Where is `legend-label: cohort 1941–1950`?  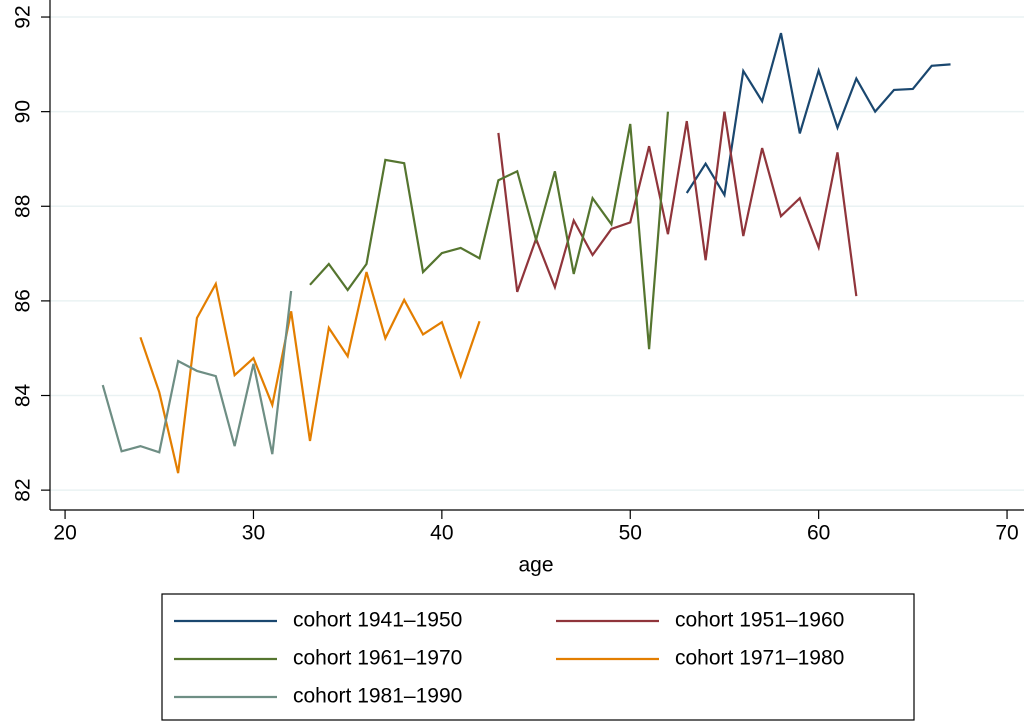 legend-label: cohort 1941–1950 is located at coordinates (377, 620).